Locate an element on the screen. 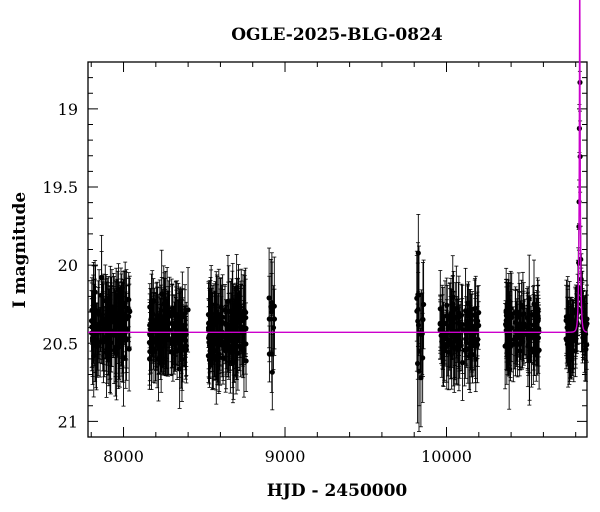 The height and width of the screenshot is (512, 600). x-axis-label: HJD - 2450000 is located at coordinates (337, 491).